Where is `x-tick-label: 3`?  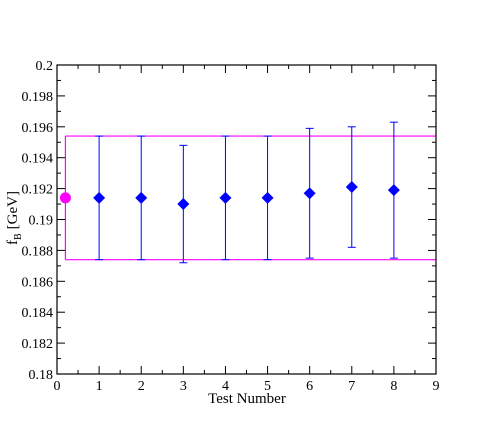 x-tick-label: 3 is located at coordinates (183, 386).